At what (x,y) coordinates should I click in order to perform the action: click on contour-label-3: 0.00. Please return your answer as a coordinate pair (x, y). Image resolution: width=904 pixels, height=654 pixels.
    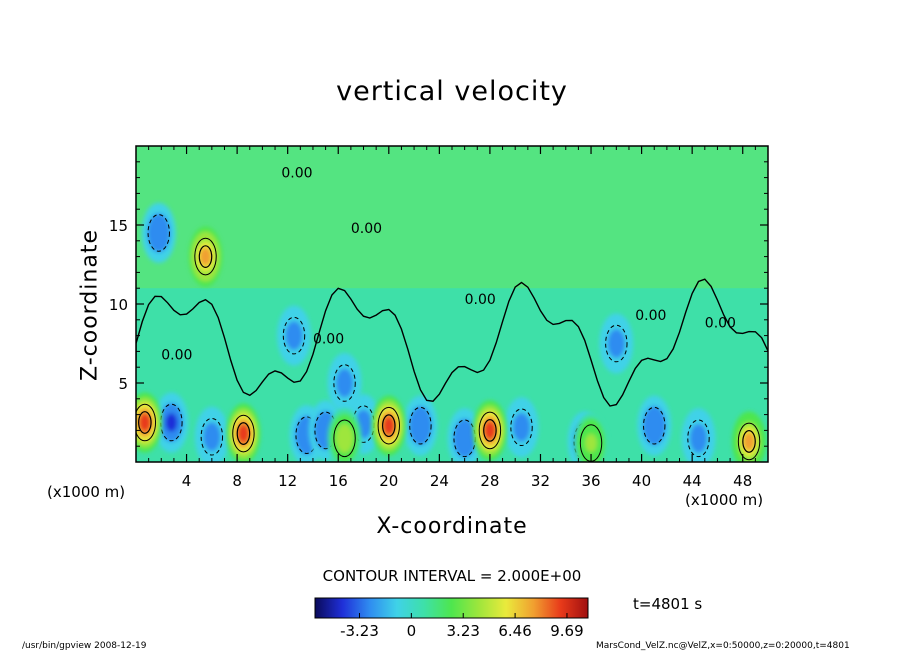
    Looking at the image, I should click on (480, 300).